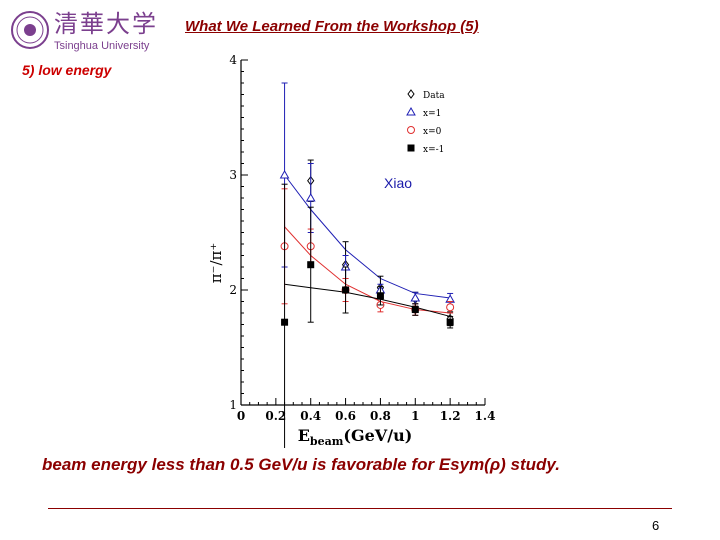 The image size is (720, 540). I want to click on x-axis-label-main: E, so click(304, 435).